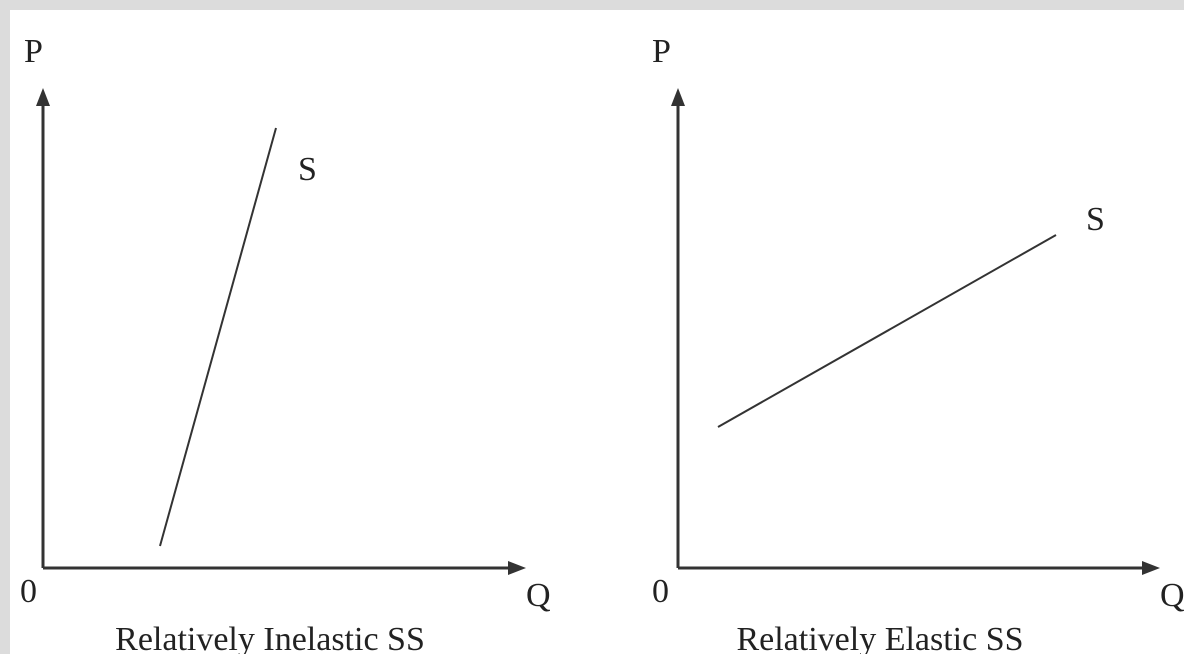 The width and height of the screenshot is (1184, 654). Describe the element at coordinates (879, 637) in the screenshot. I see `caption: Relatively Elastic SS` at that location.